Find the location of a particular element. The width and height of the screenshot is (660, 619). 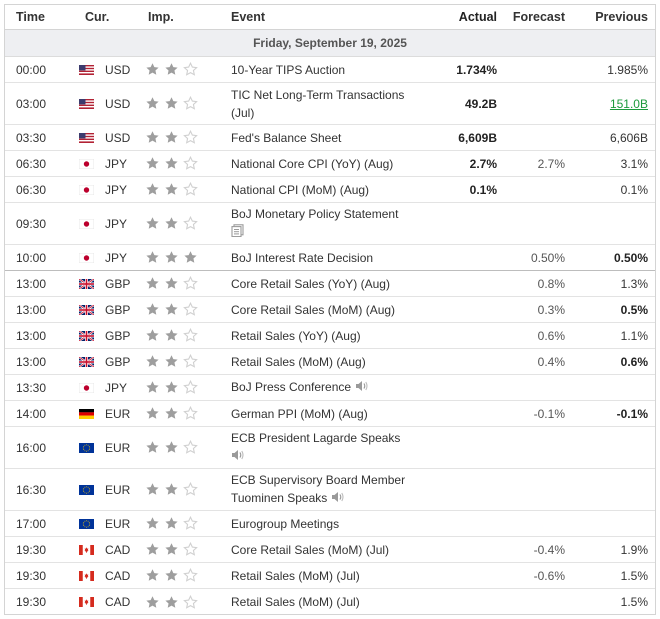

header-time: Time is located at coordinates (30, 17).